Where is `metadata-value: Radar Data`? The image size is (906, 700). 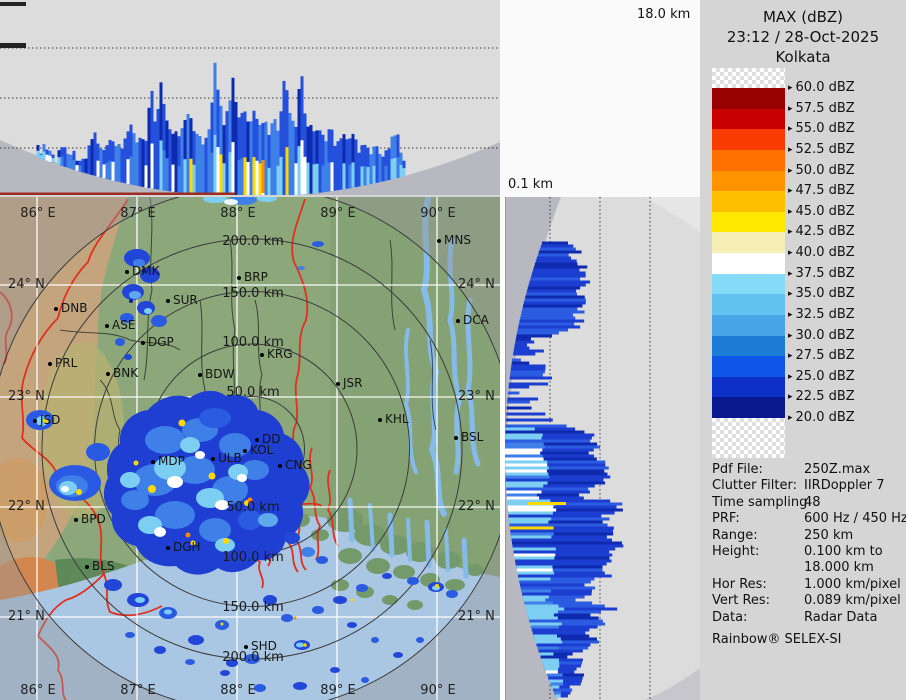 metadata-value: Radar Data is located at coordinates (841, 617).